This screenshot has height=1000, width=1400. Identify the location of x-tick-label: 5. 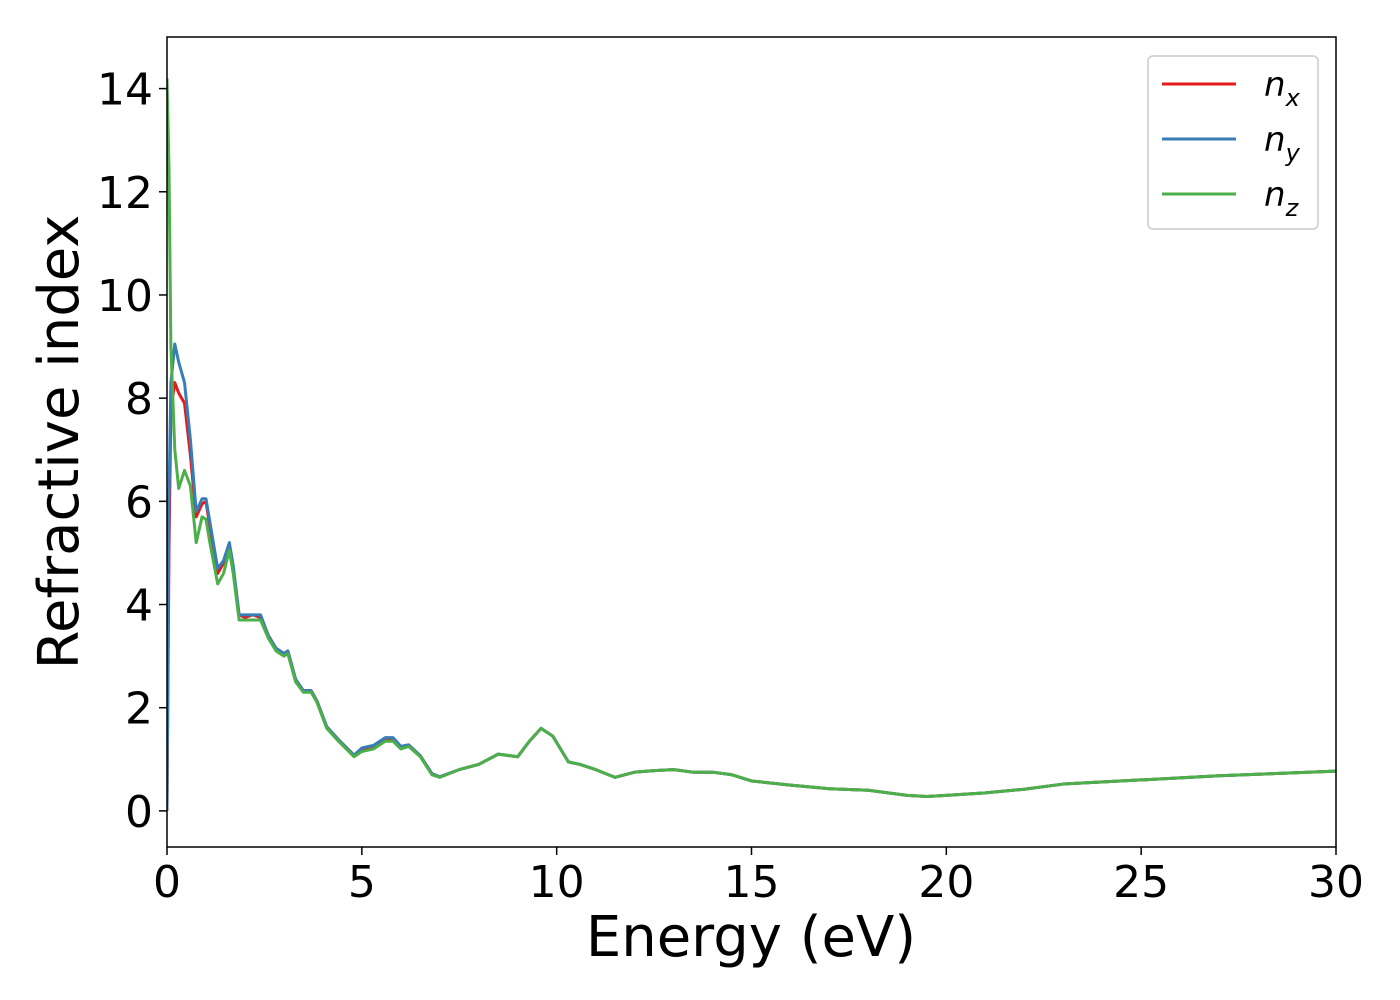
(362, 882).